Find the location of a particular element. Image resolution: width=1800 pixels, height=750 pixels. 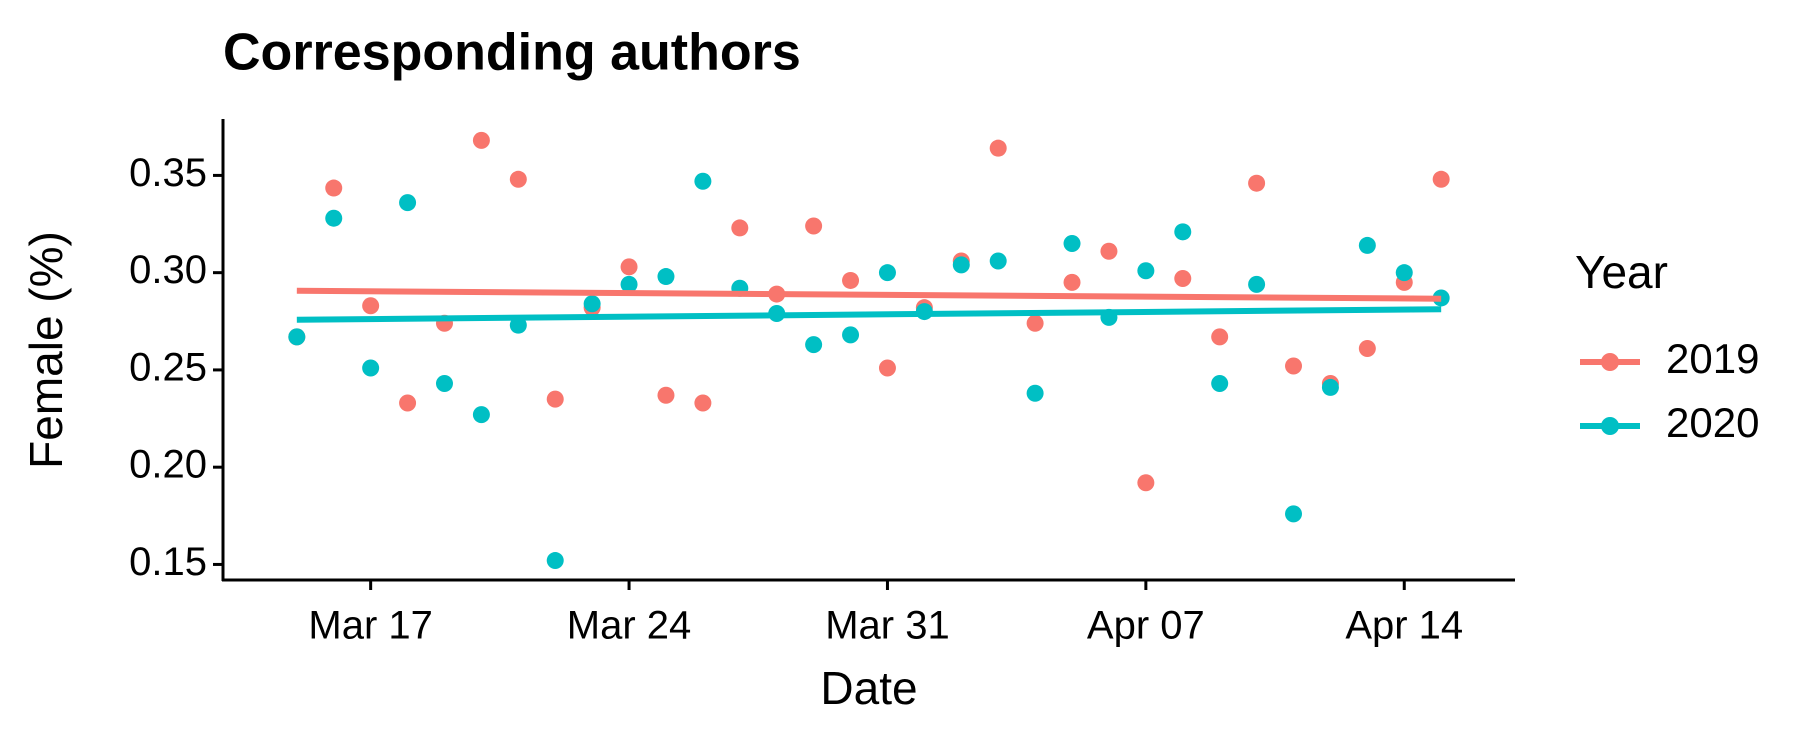

x-tick-label: Mar 31 is located at coordinates (887, 626).